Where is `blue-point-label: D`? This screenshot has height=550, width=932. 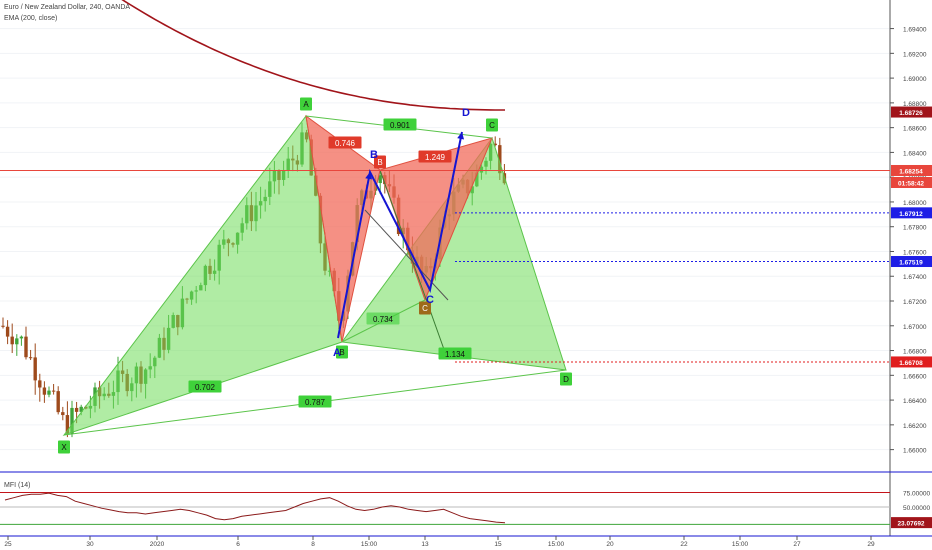 blue-point-label: D is located at coordinates (466, 113).